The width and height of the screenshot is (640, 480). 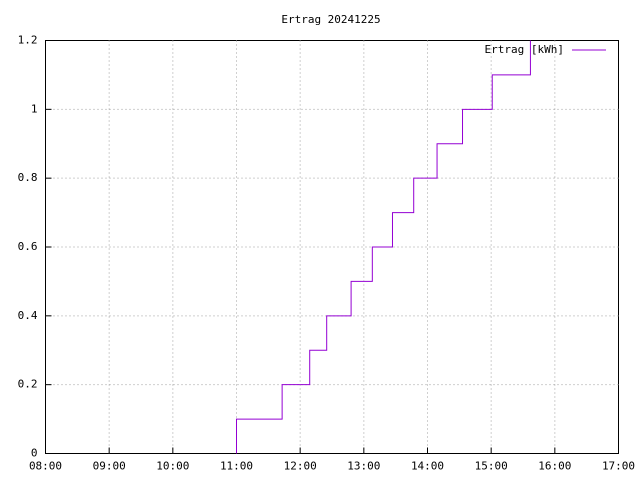 I want to click on y-tick-label: 0.4, so click(x=28, y=315).